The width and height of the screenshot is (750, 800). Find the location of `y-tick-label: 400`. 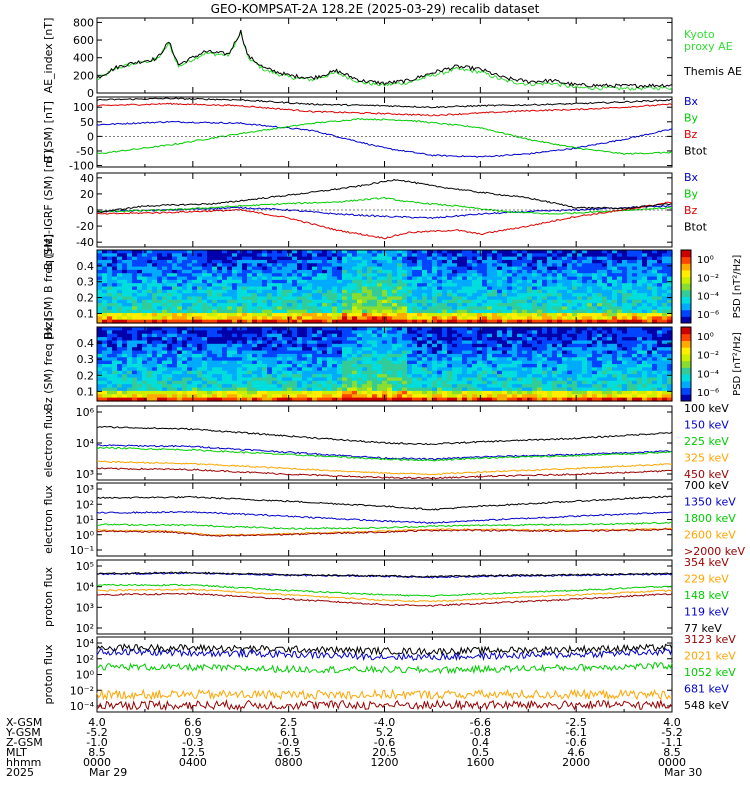

y-tick-label: 400 is located at coordinates (83, 58).